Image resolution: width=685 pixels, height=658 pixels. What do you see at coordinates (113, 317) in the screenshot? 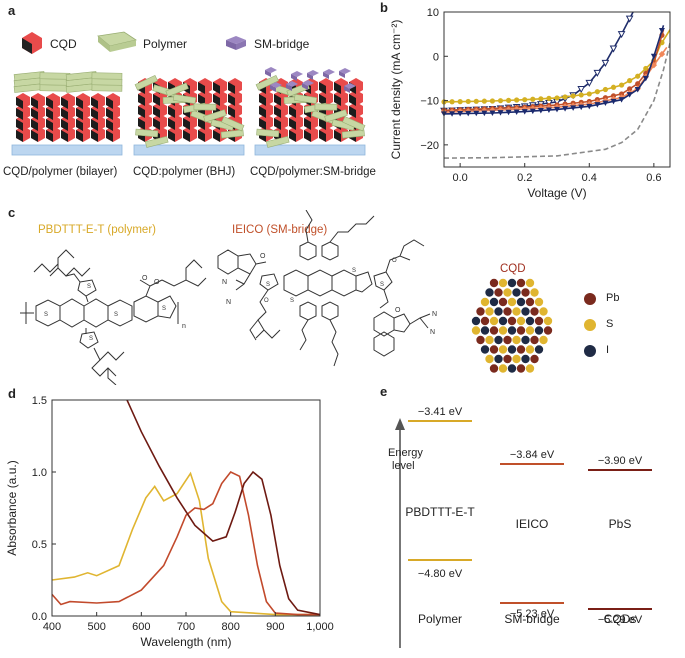
I see `polymer-structure` at bounding box center [113, 317].